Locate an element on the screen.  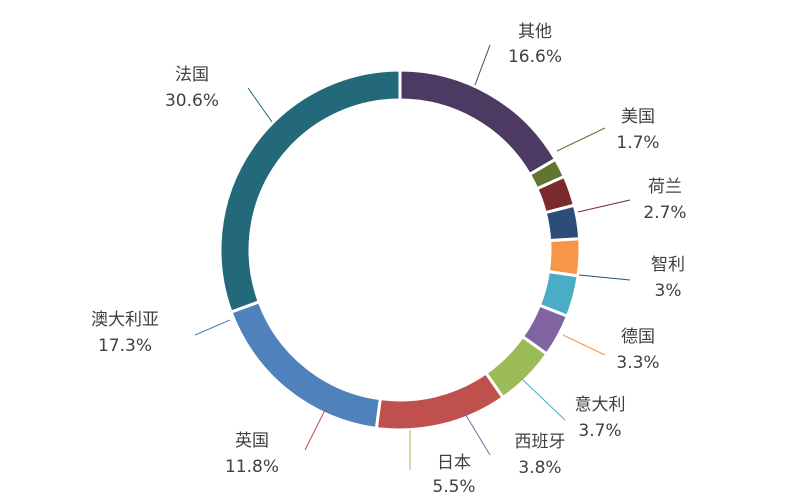
slice-label-10: 澳大利亚 is located at coordinates (125, 320).